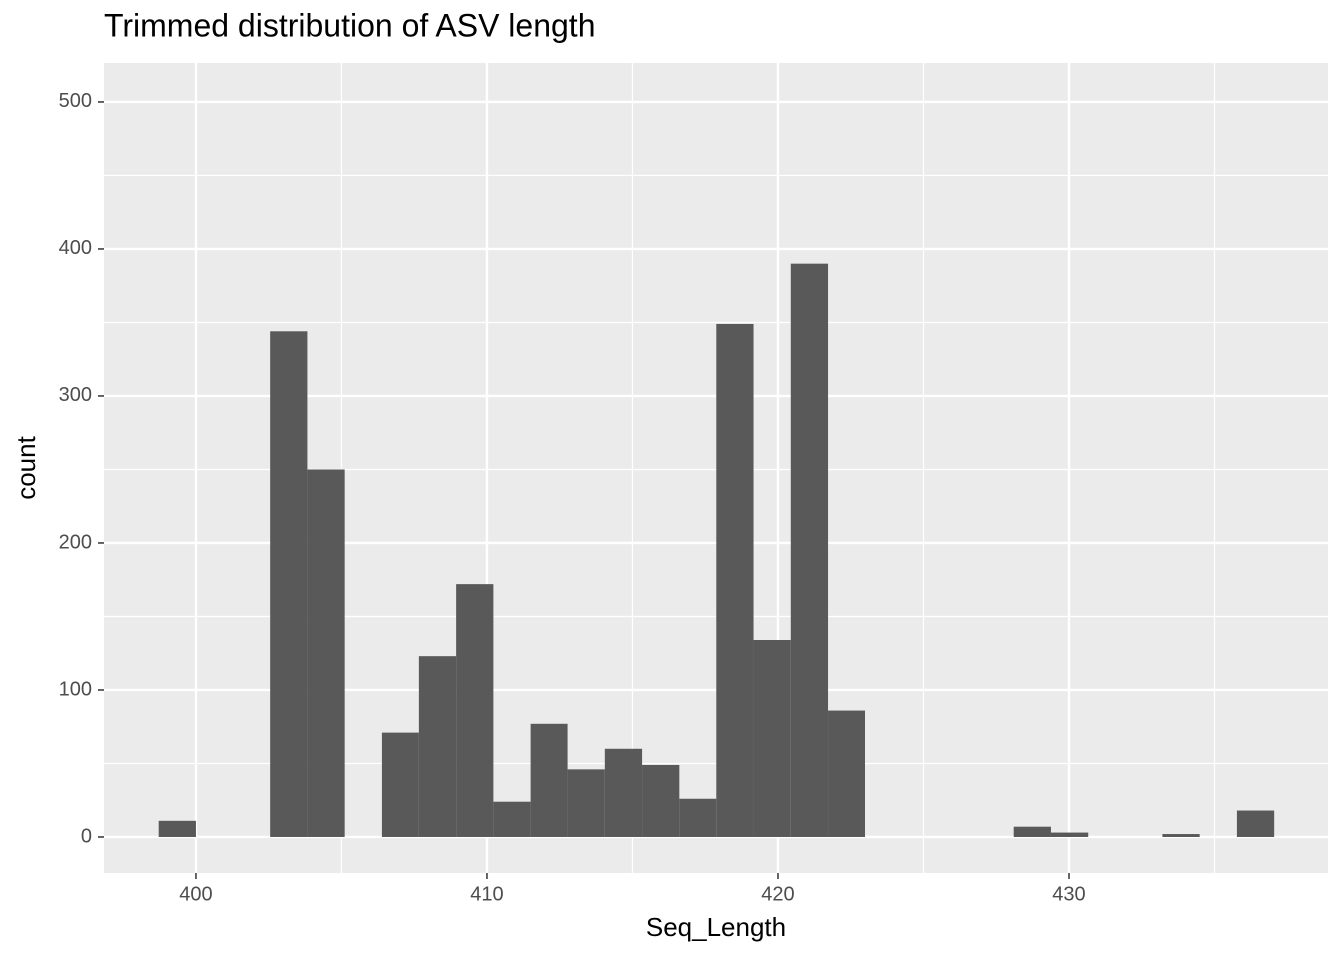 This screenshot has width=1344, height=960. What do you see at coordinates (777, 894) in the screenshot?
I see `x-tick-label: 420` at bounding box center [777, 894].